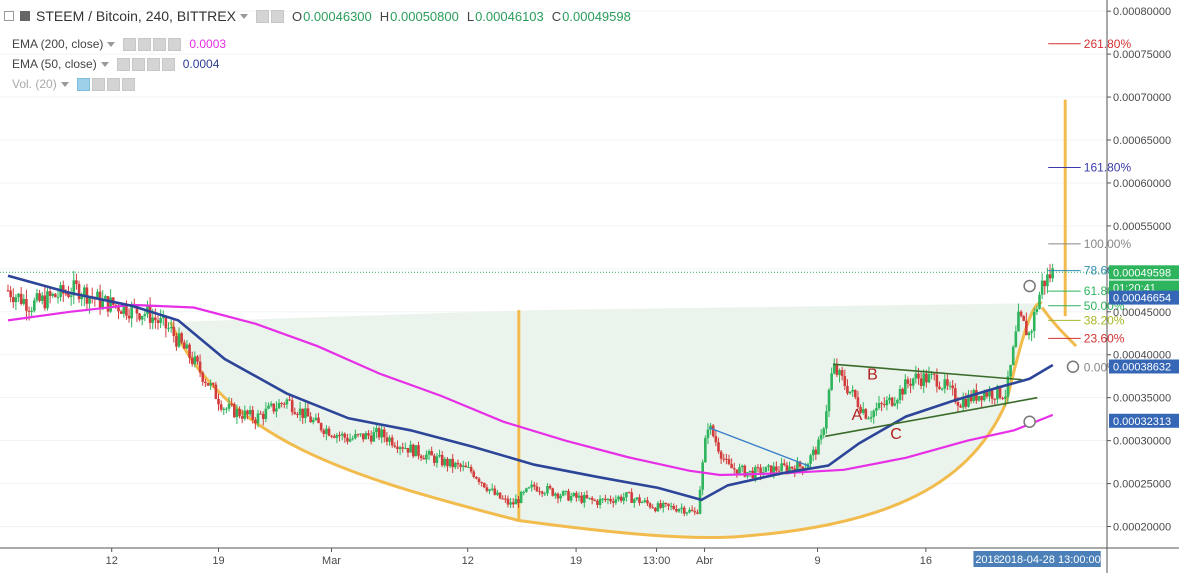 The width and height of the screenshot is (1179, 573). I want to click on indicator-ema50: EMA (50, close) 0.0004, so click(109, 64).